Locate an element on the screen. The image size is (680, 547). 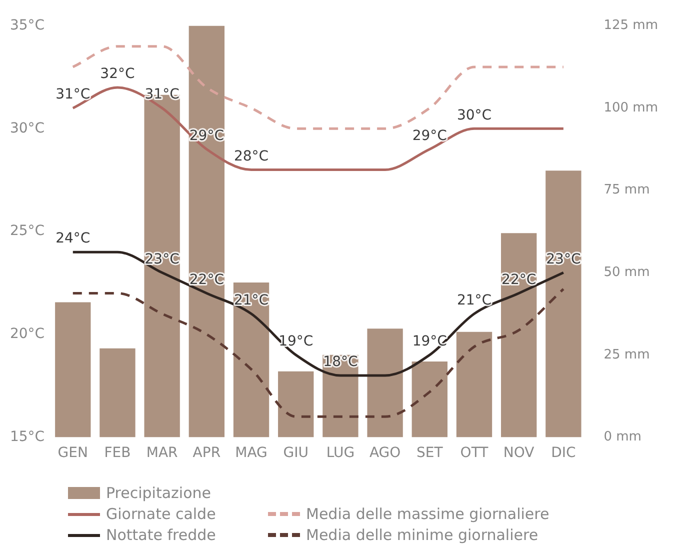
data-label: 24°C is located at coordinates (73, 238).